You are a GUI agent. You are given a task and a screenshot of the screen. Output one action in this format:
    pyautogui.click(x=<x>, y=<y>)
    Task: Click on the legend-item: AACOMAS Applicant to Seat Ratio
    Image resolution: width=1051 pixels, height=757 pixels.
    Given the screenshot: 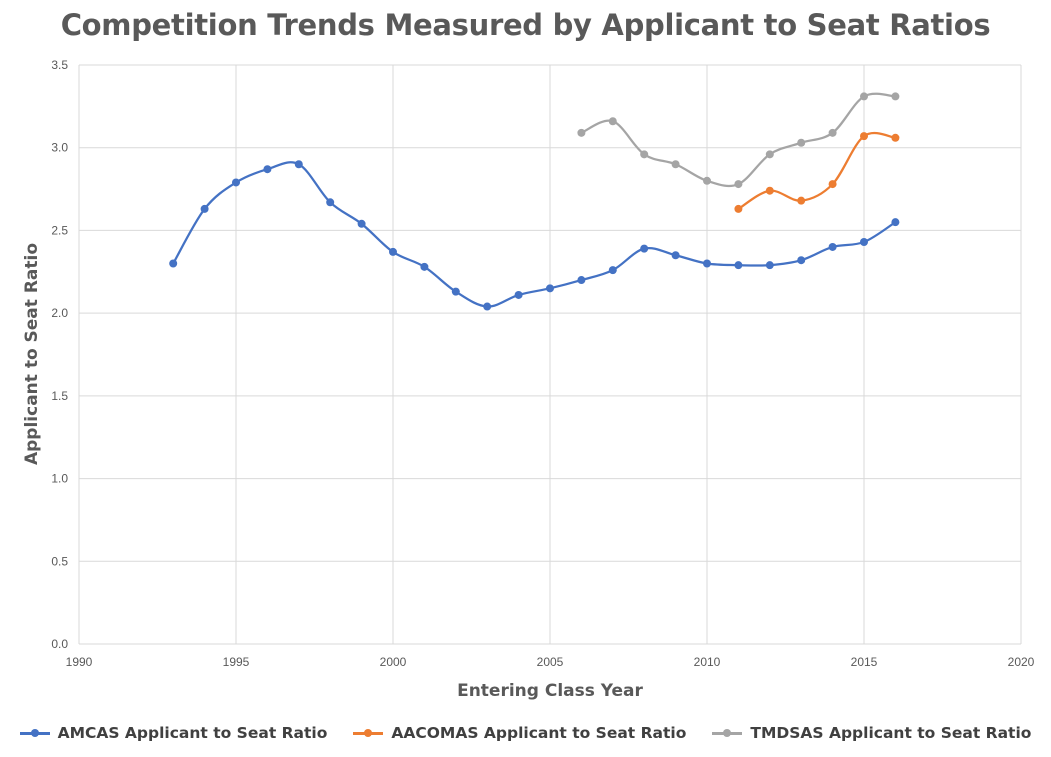 What is the action you would take?
    pyautogui.click(x=519, y=733)
    